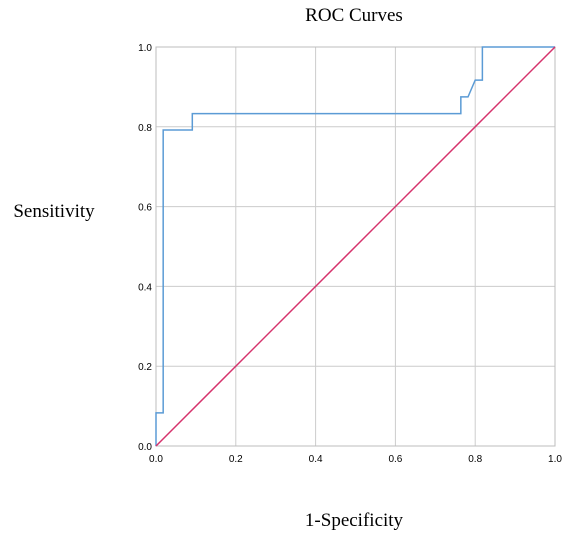 The height and width of the screenshot is (536, 567). I want to click on y-tick-label: 0.6, so click(145, 208).